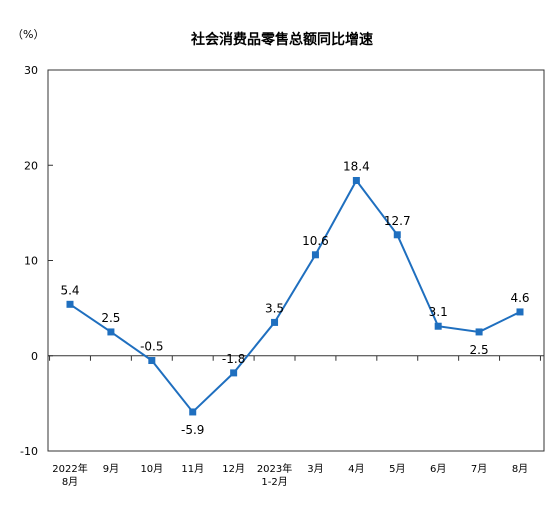  Describe the element at coordinates (356, 469) in the screenshot. I see `x-tick-label: 4月` at that location.